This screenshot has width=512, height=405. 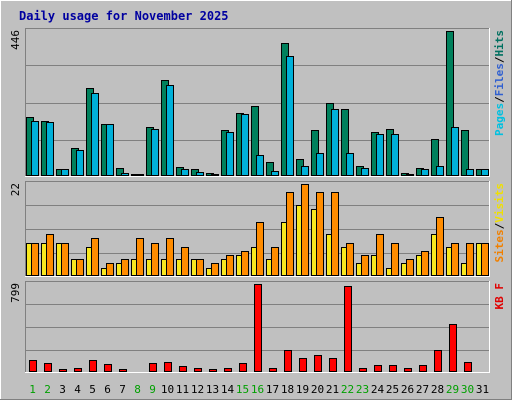 I want to click on x-tick-label: 20, so click(x=317, y=389).